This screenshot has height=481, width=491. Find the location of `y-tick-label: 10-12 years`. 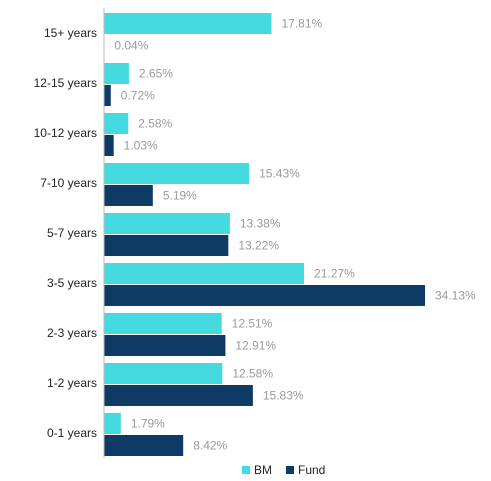

y-tick-label: 10-12 years is located at coordinates (65, 133).